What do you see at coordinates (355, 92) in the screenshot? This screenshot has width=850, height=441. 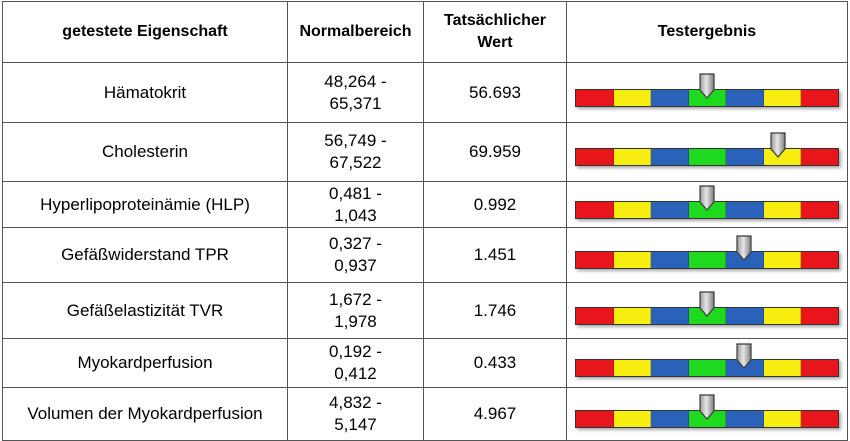 I see `normal-range-cell: 48,264 - 65,371` at bounding box center [355, 92].